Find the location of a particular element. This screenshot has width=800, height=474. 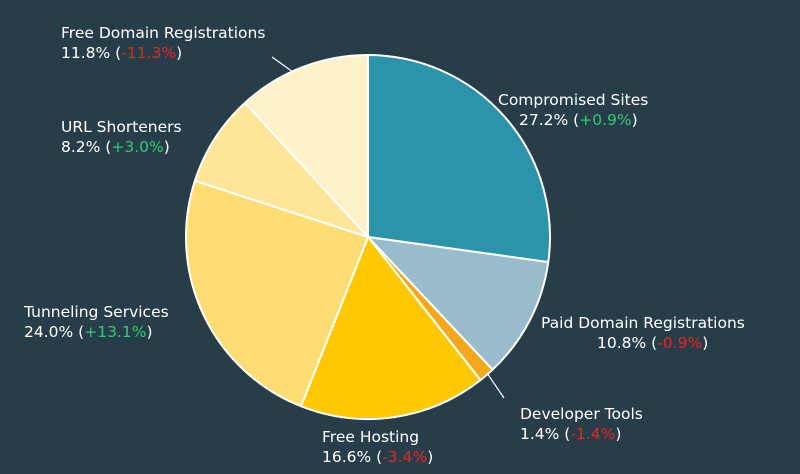

slice-name-label: Paid Domain Registrations is located at coordinates (643, 323).